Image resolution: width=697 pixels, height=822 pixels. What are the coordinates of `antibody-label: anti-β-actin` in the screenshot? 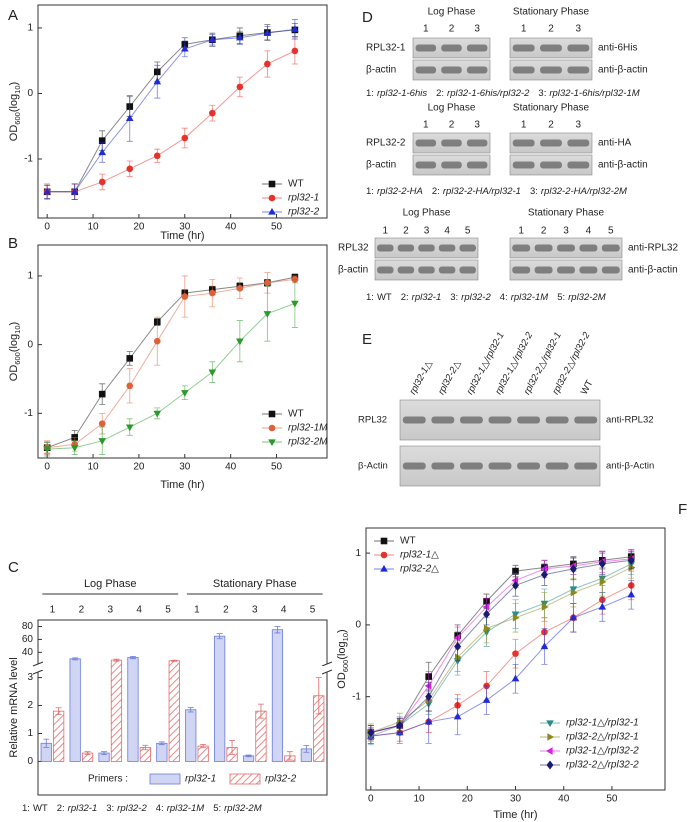 It's located at (653, 270).